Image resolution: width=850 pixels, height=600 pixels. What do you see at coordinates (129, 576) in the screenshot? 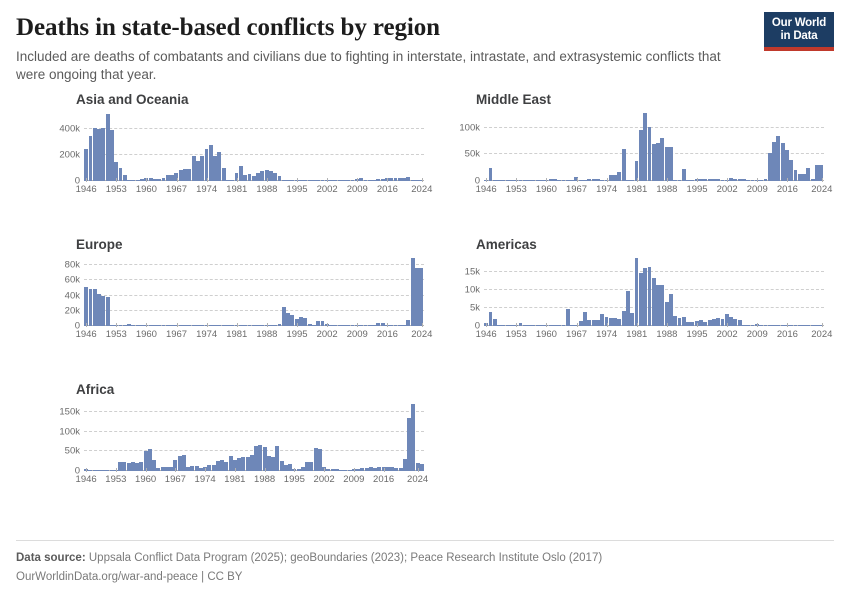
I see `license-line: OurWorldinData.org/war-and-peace | CC BY` at bounding box center [129, 576].